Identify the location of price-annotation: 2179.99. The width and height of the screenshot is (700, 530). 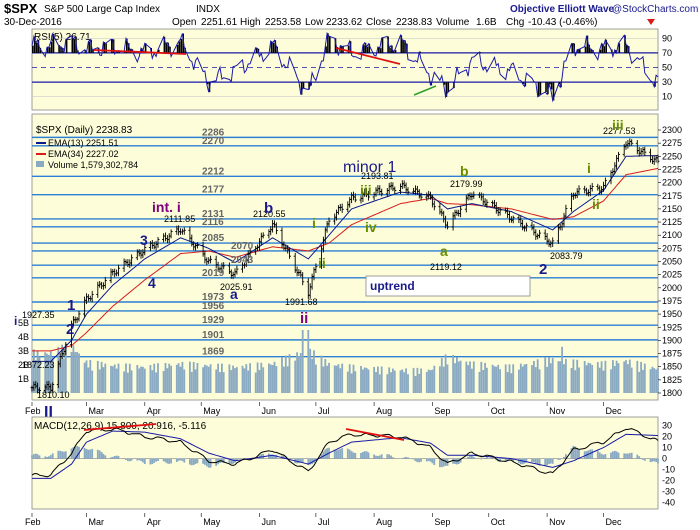
(466, 184).